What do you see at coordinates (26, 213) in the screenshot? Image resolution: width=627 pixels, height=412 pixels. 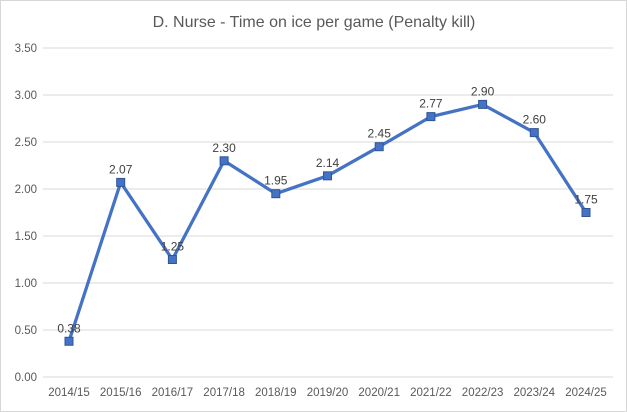 I see `y-axis-tick-labels: 3.50 3.00 2.50 2.00 1.50 1.00 0.50 0.00` at bounding box center [26, 213].